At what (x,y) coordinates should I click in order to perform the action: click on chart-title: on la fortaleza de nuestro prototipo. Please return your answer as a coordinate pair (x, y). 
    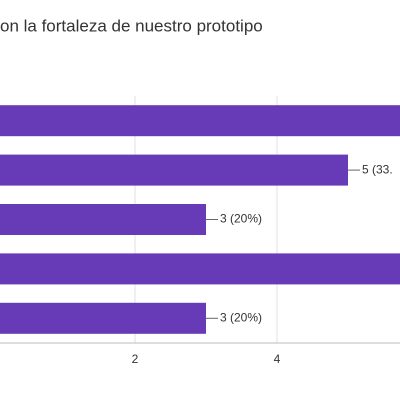
    Looking at the image, I should click on (131, 25).